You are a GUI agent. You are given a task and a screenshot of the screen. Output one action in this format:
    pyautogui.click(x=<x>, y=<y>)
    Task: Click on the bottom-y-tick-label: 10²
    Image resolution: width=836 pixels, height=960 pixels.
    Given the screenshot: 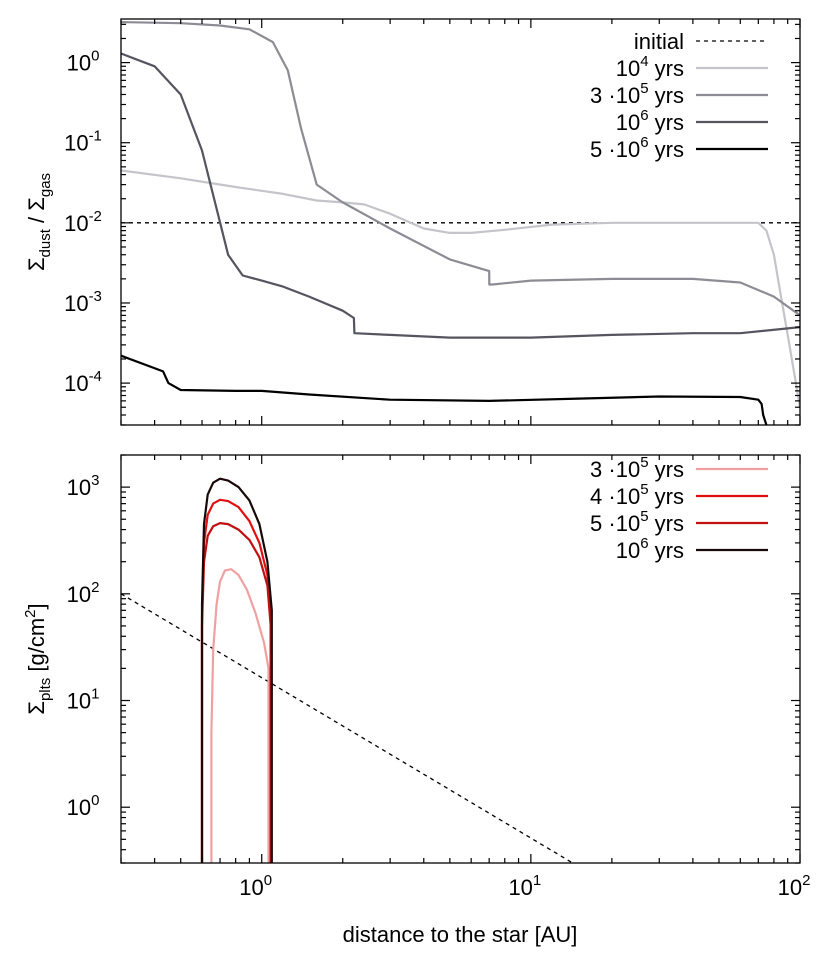 What is the action you would take?
    pyautogui.click(x=83, y=593)
    